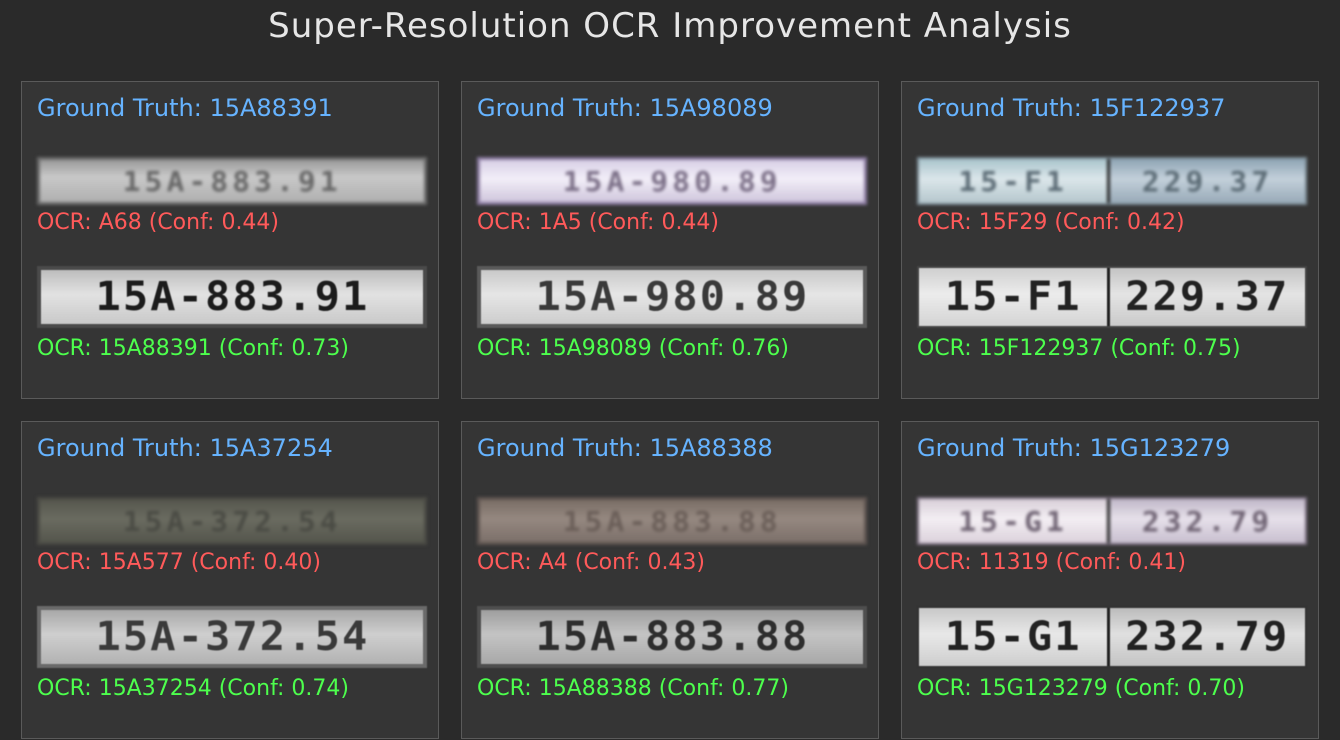 The width and height of the screenshot is (1340, 740). Describe the element at coordinates (1079, 348) in the screenshot. I see `ocr-super-res-result: OCR: 15F122937 (Conf: 0.75)` at that location.